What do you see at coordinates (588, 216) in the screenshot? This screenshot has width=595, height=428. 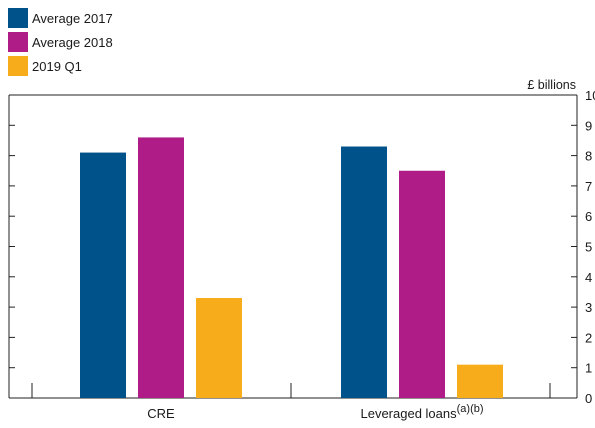 I see `y-tick-label: 6` at bounding box center [588, 216].